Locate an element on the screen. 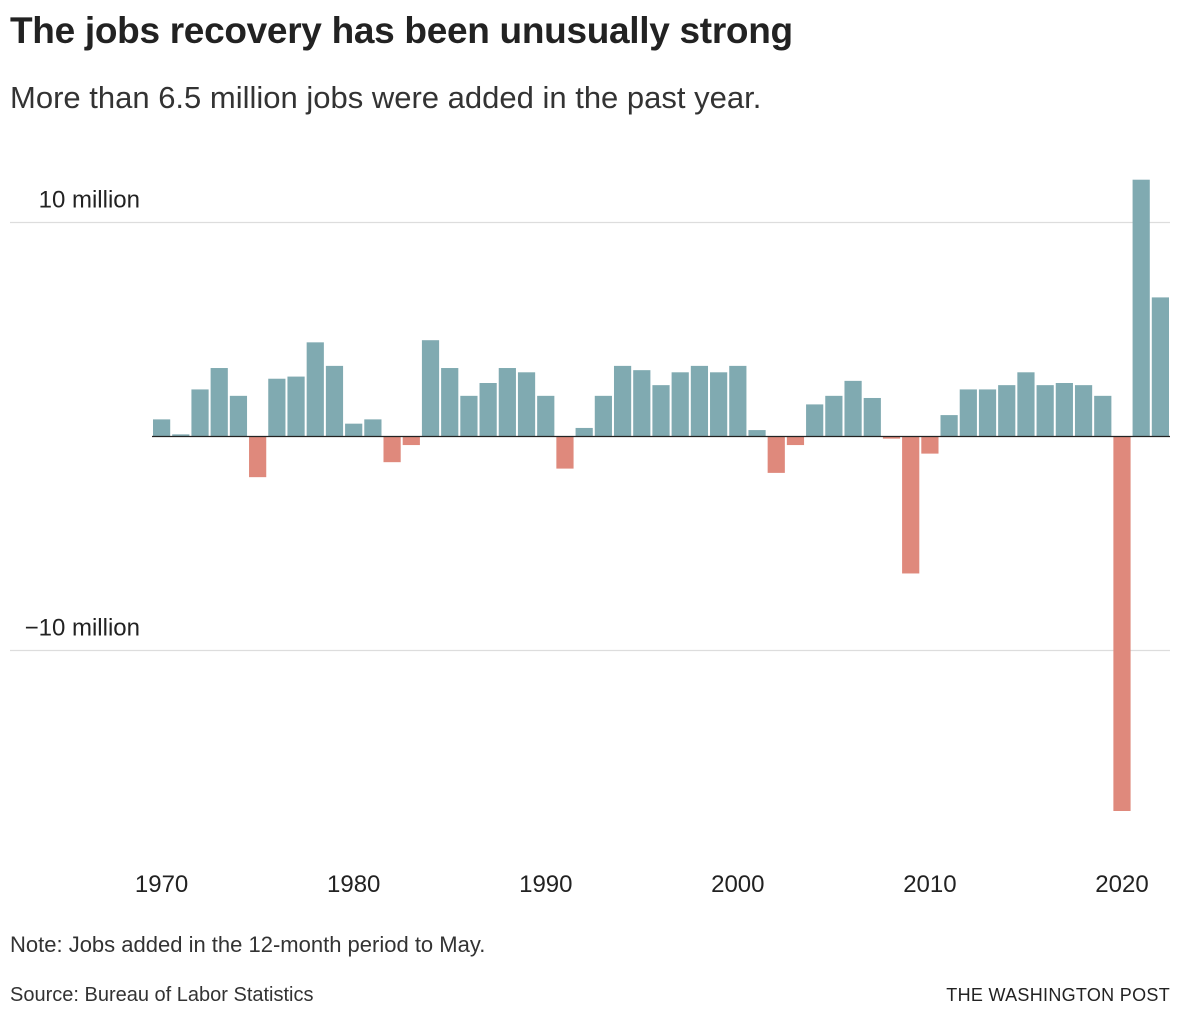  bar-2018 is located at coordinates (1083, 411).